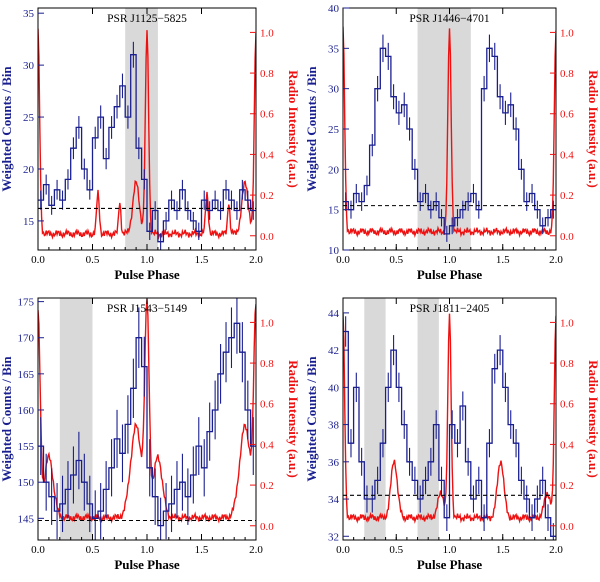  What do you see at coordinates (147, 309) in the screenshot?
I see `panel-title: PSR J1543−5149` at bounding box center [147, 309].